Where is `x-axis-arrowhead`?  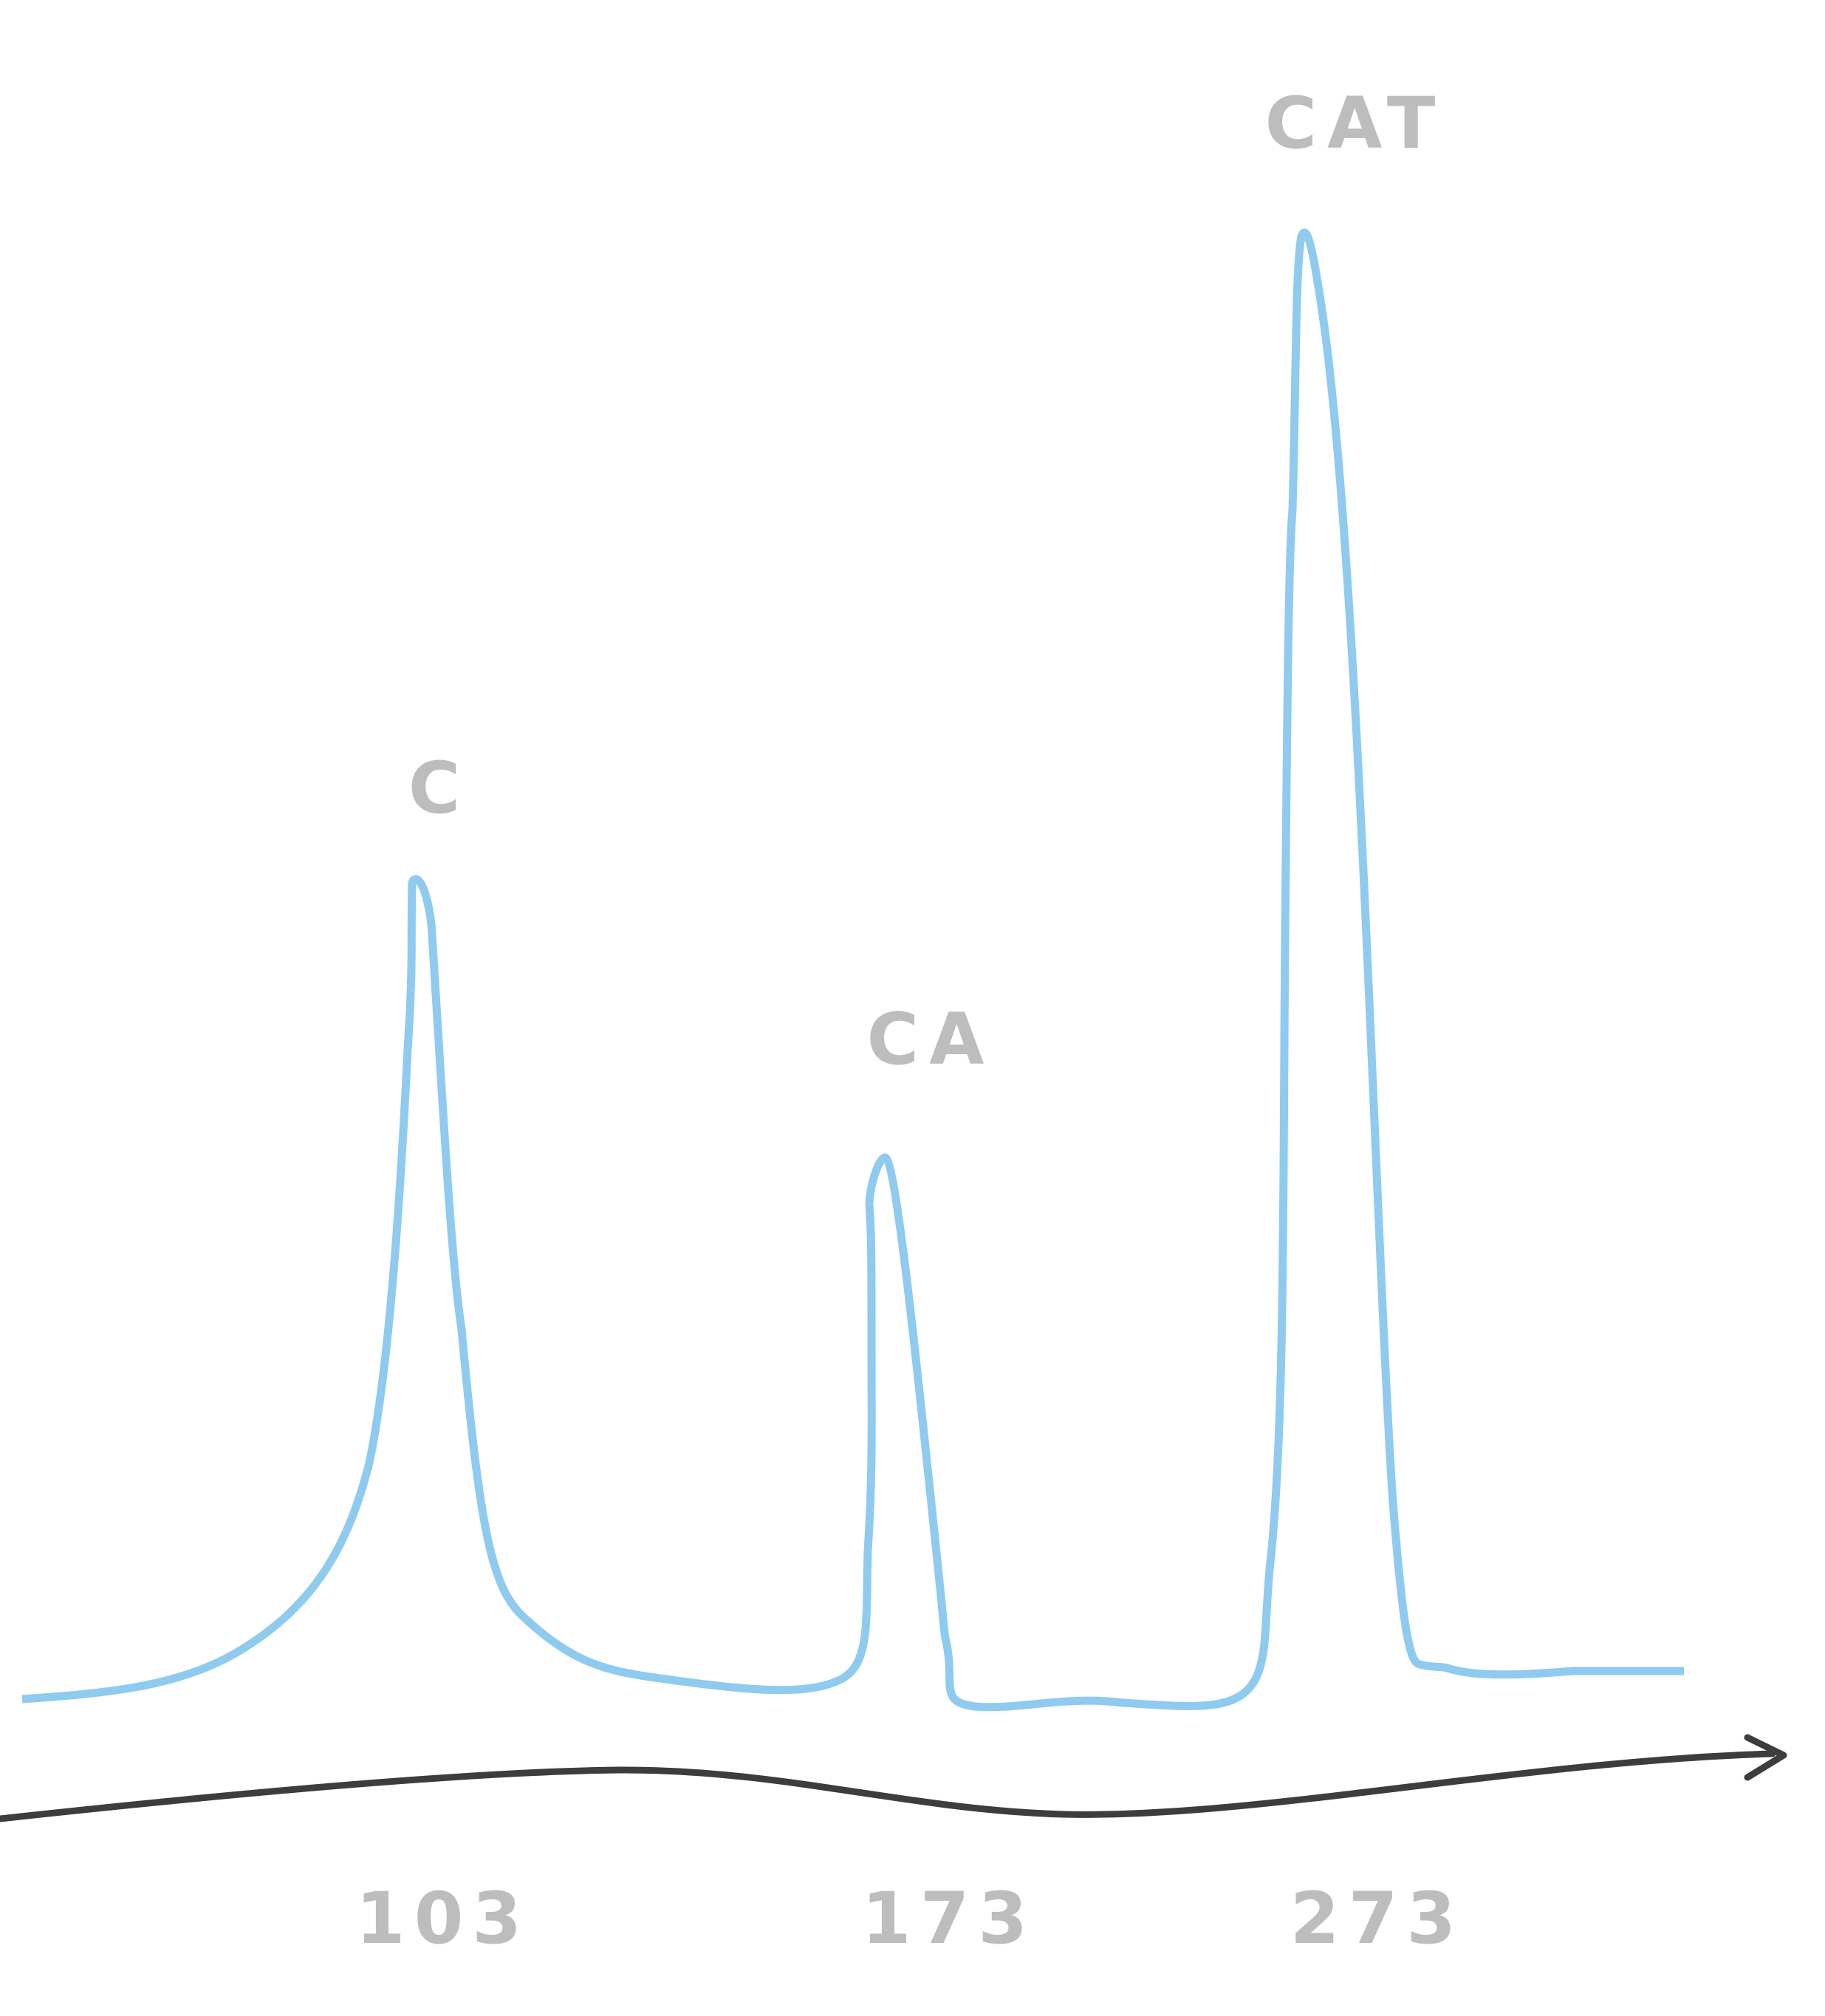
x-axis-arrowhead is located at coordinates (1766, 1757).